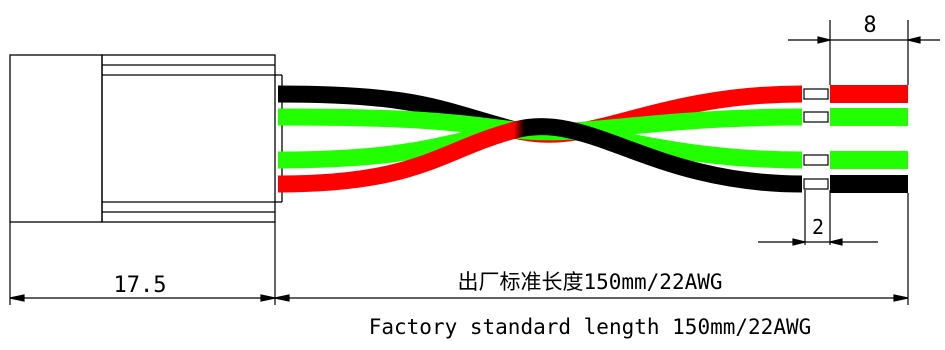 The height and width of the screenshot is (350, 945). I want to click on wire-ends, so click(869, 139).